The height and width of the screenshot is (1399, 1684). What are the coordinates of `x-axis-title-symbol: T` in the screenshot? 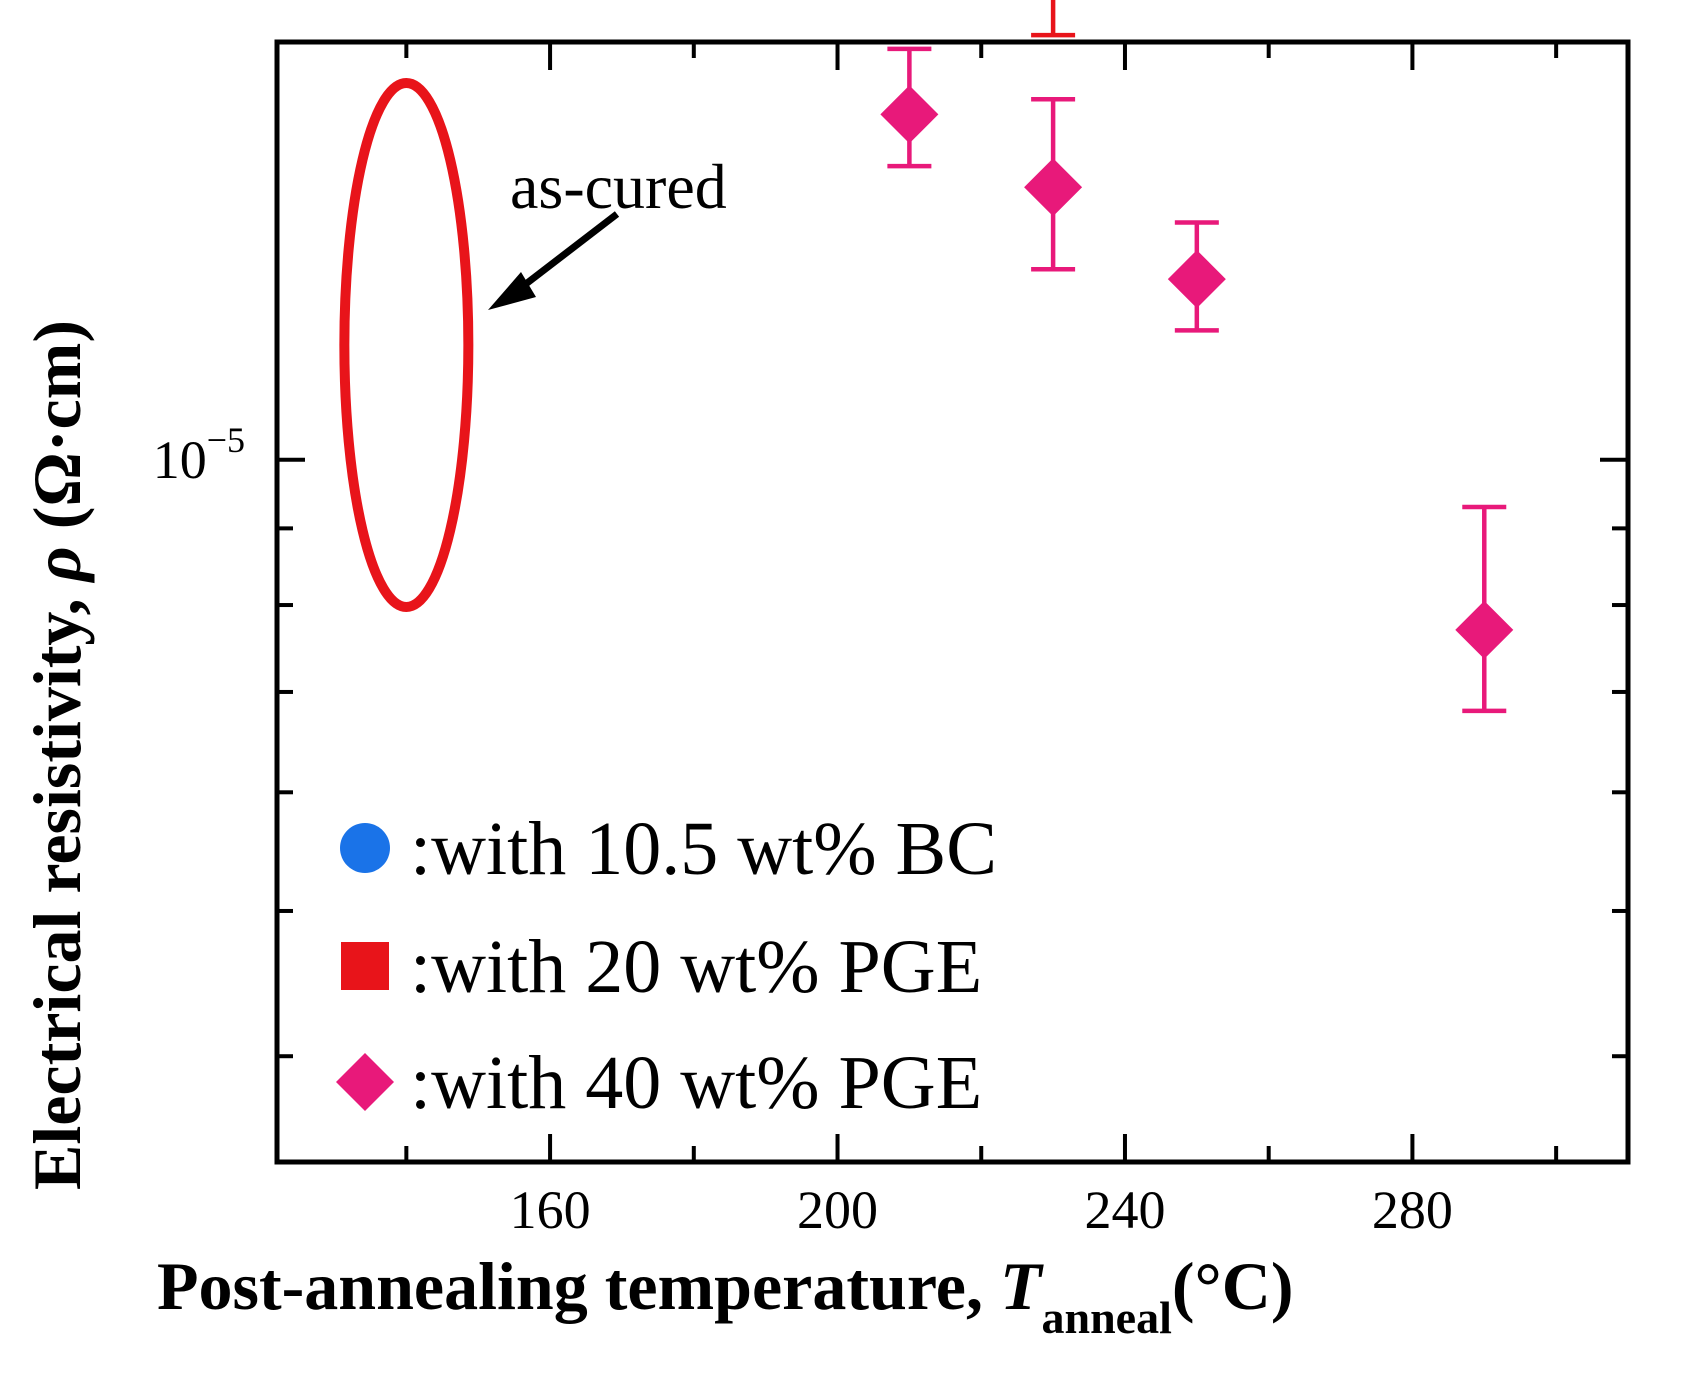 It's located at (1022, 1286).